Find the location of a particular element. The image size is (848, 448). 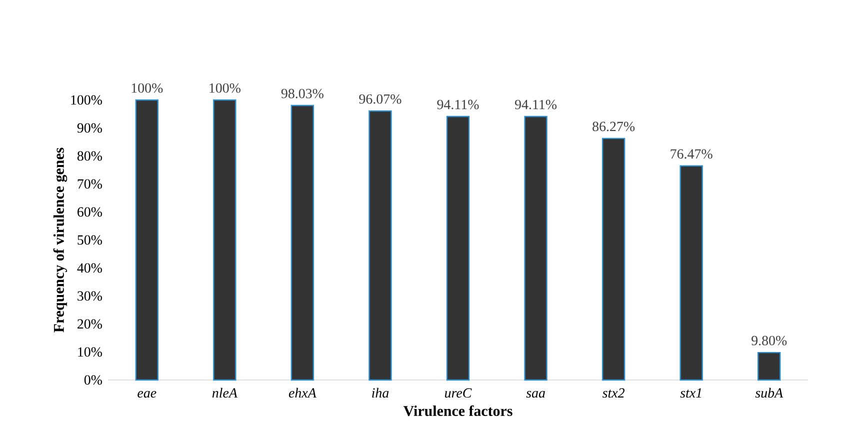

y-tick-label: 10% is located at coordinates (90, 352).